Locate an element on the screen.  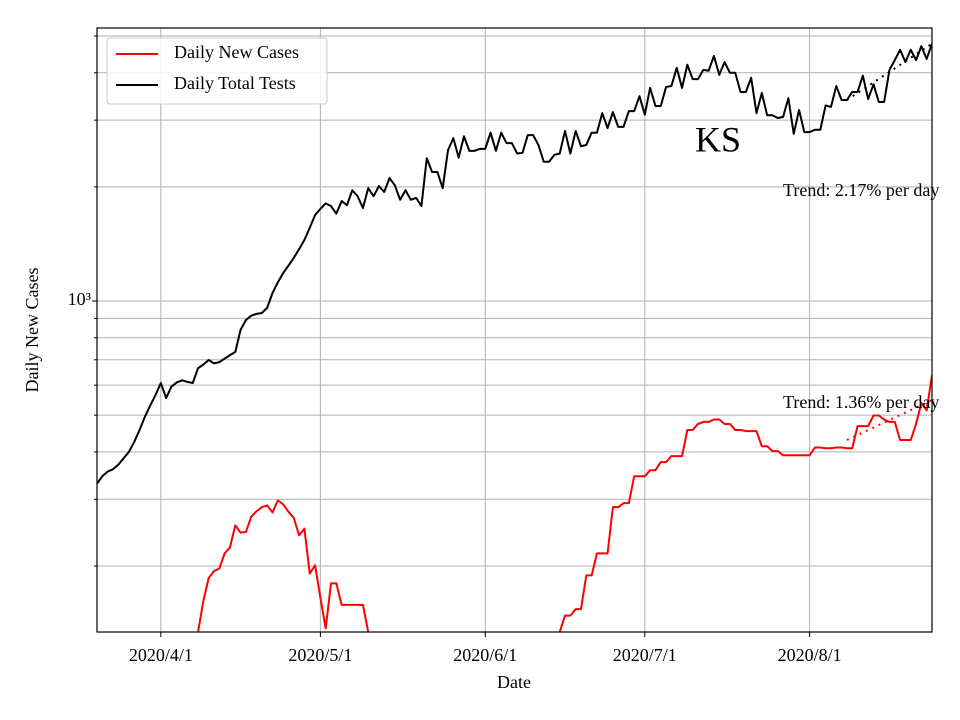
x-tick-label: 2020/7/1 is located at coordinates (645, 655).